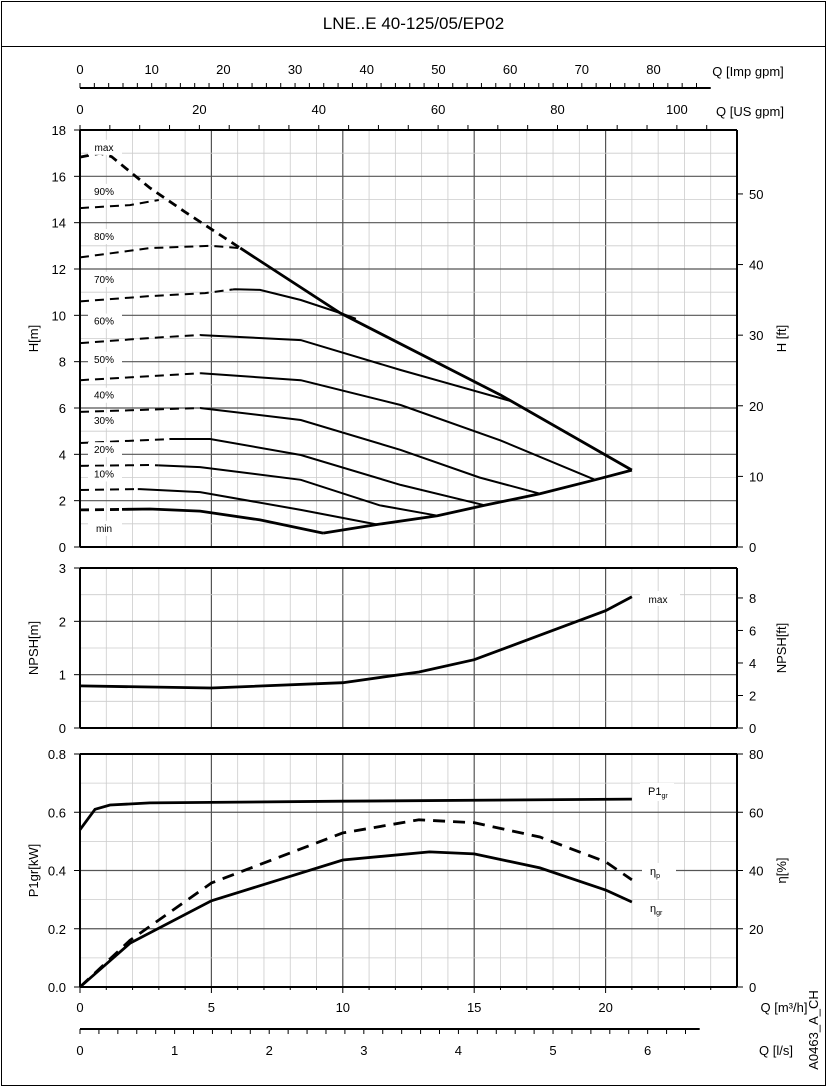 This screenshot has width=829, height=1089. I want to click on us_gpm-tick-label: 40, so click(319, 109).